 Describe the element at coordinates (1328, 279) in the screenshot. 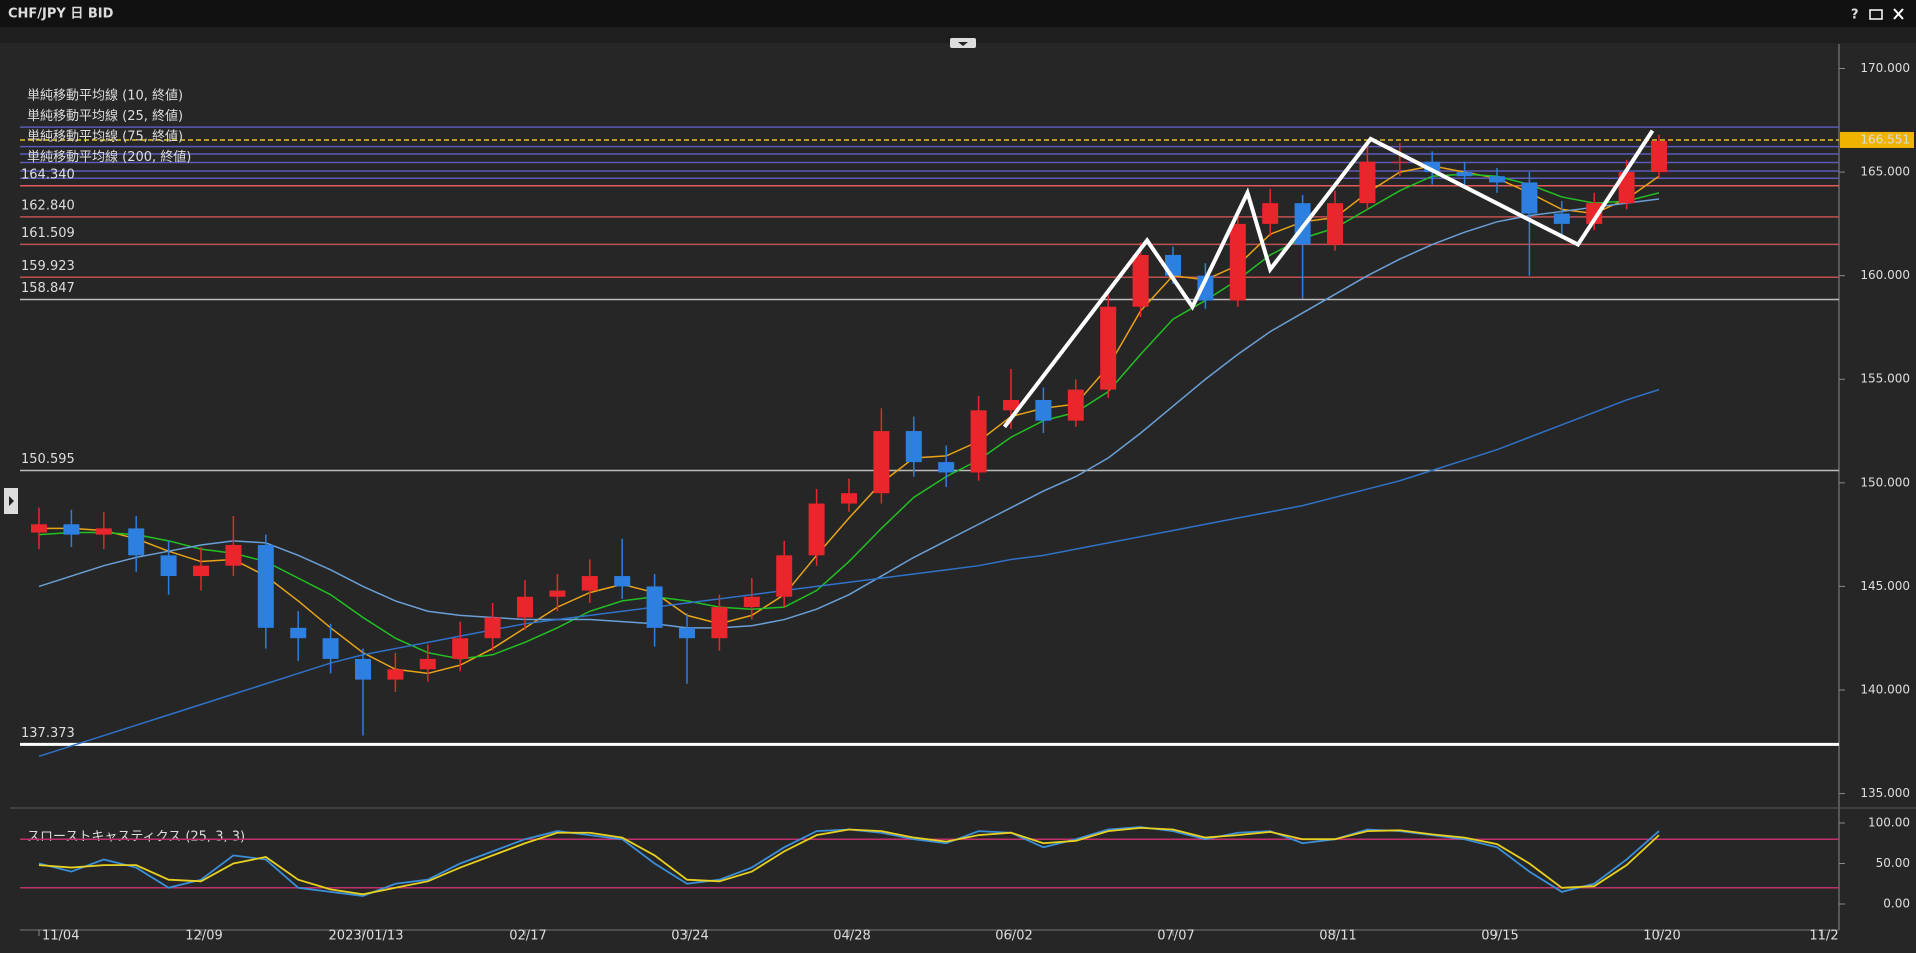

I see `pattern-line` at that location.